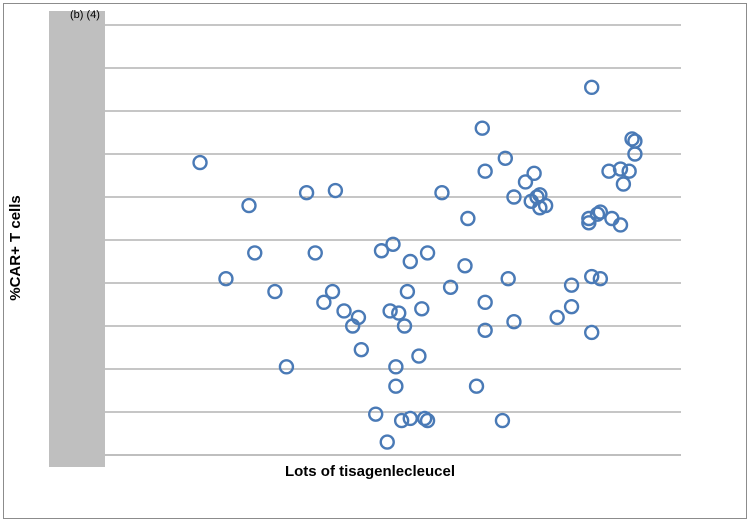  What do you see at coordinates (85, 15) in the screenshot?
I see `panel-label: (b) (4)` at bounding box center [85, 15].